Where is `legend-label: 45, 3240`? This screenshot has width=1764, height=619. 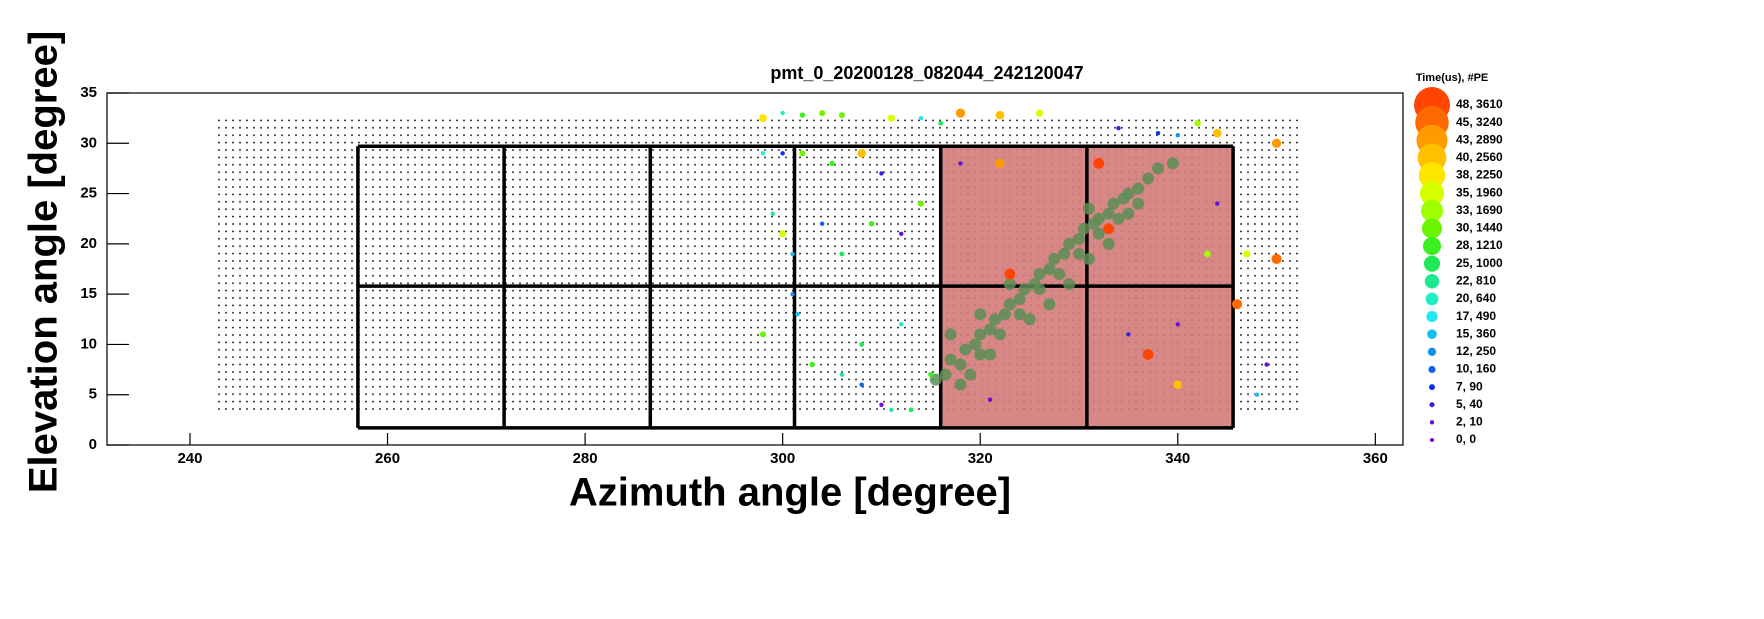
legend-label: 45, 3240 is located at coordinates (1479, 122).